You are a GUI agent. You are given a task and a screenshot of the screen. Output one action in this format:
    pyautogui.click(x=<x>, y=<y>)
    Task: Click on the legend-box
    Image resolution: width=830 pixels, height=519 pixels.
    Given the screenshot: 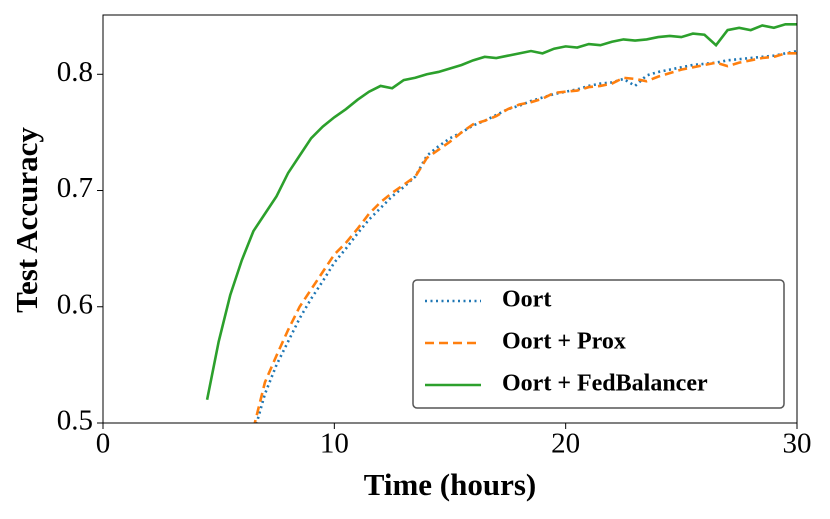 What is the action you would take?
    pyautogui.click(x=598, y=344)
    